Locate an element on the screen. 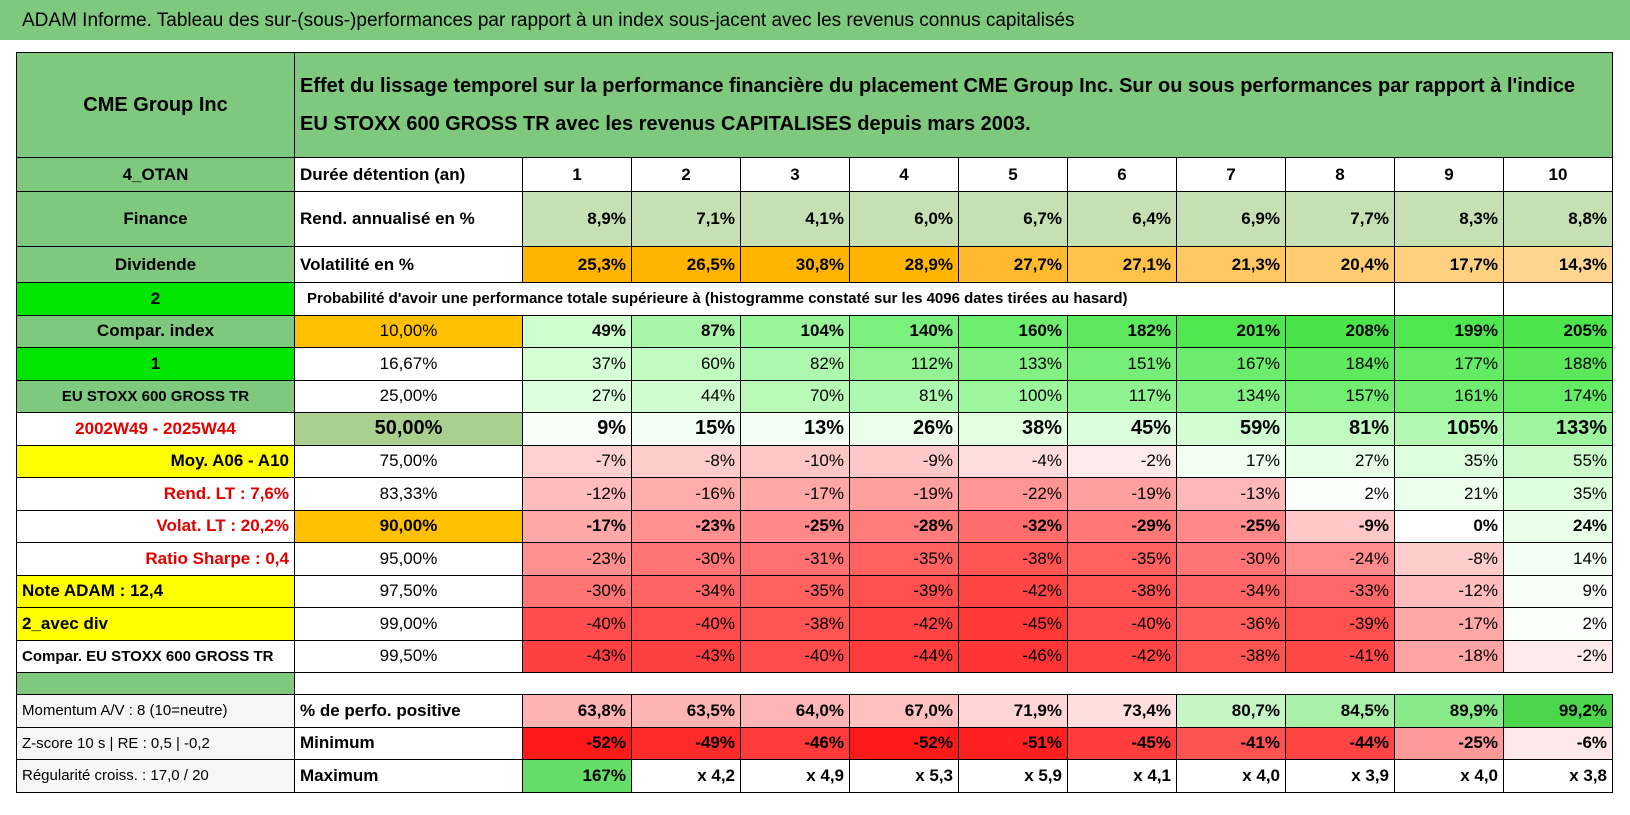  value-cell: 182% is located at coordinates (1122, 331).